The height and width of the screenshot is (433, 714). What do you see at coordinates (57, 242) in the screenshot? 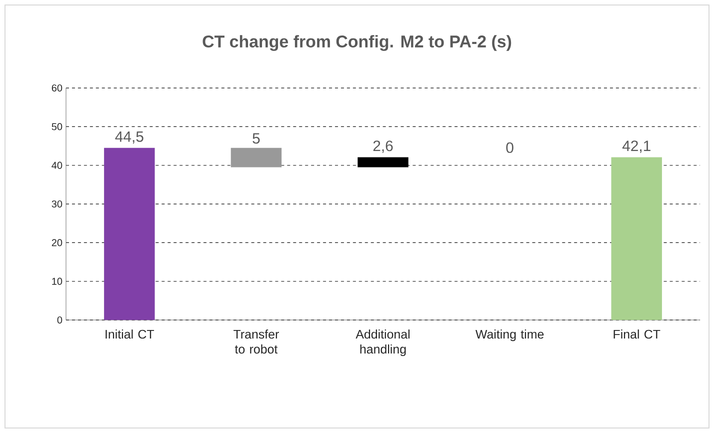
I see `y-tick-label: 20` at bounding box center [57, 242].